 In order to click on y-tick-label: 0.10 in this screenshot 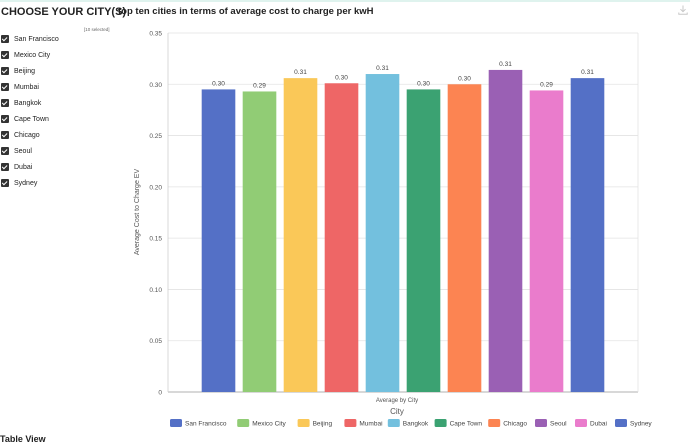, I will do `click(155, 290)`.